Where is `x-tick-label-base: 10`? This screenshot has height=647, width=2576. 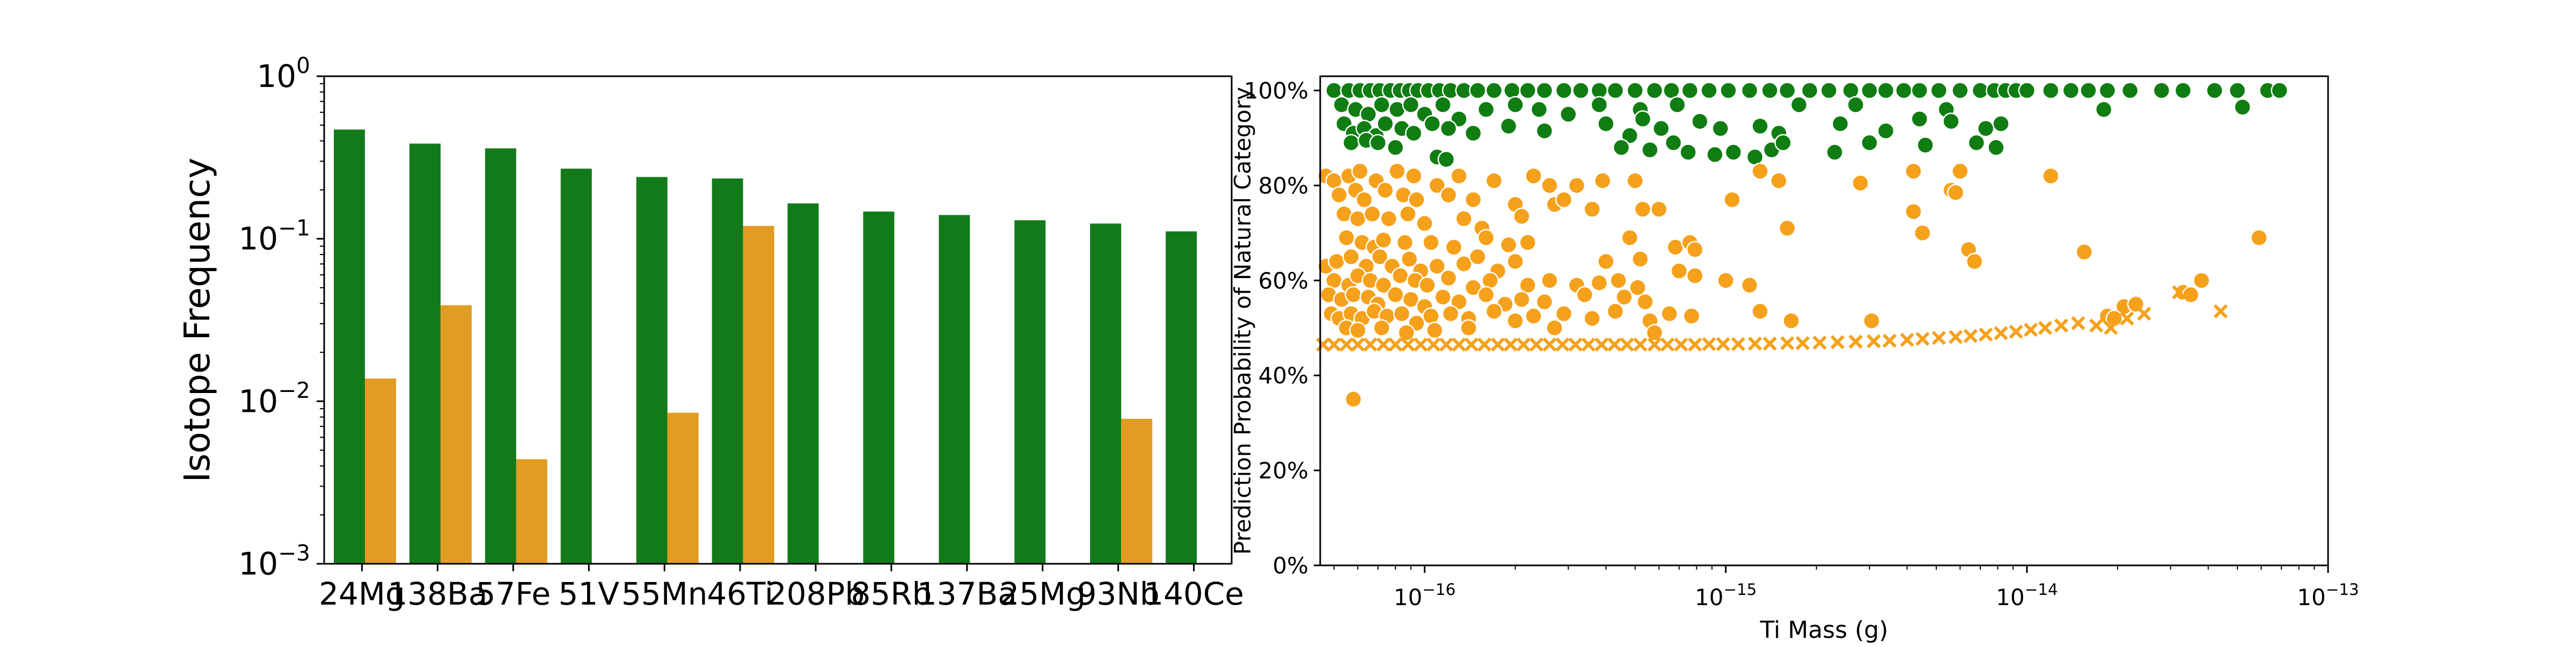
x-tick-label-base: 10 is located at coordinates (2311, 597).